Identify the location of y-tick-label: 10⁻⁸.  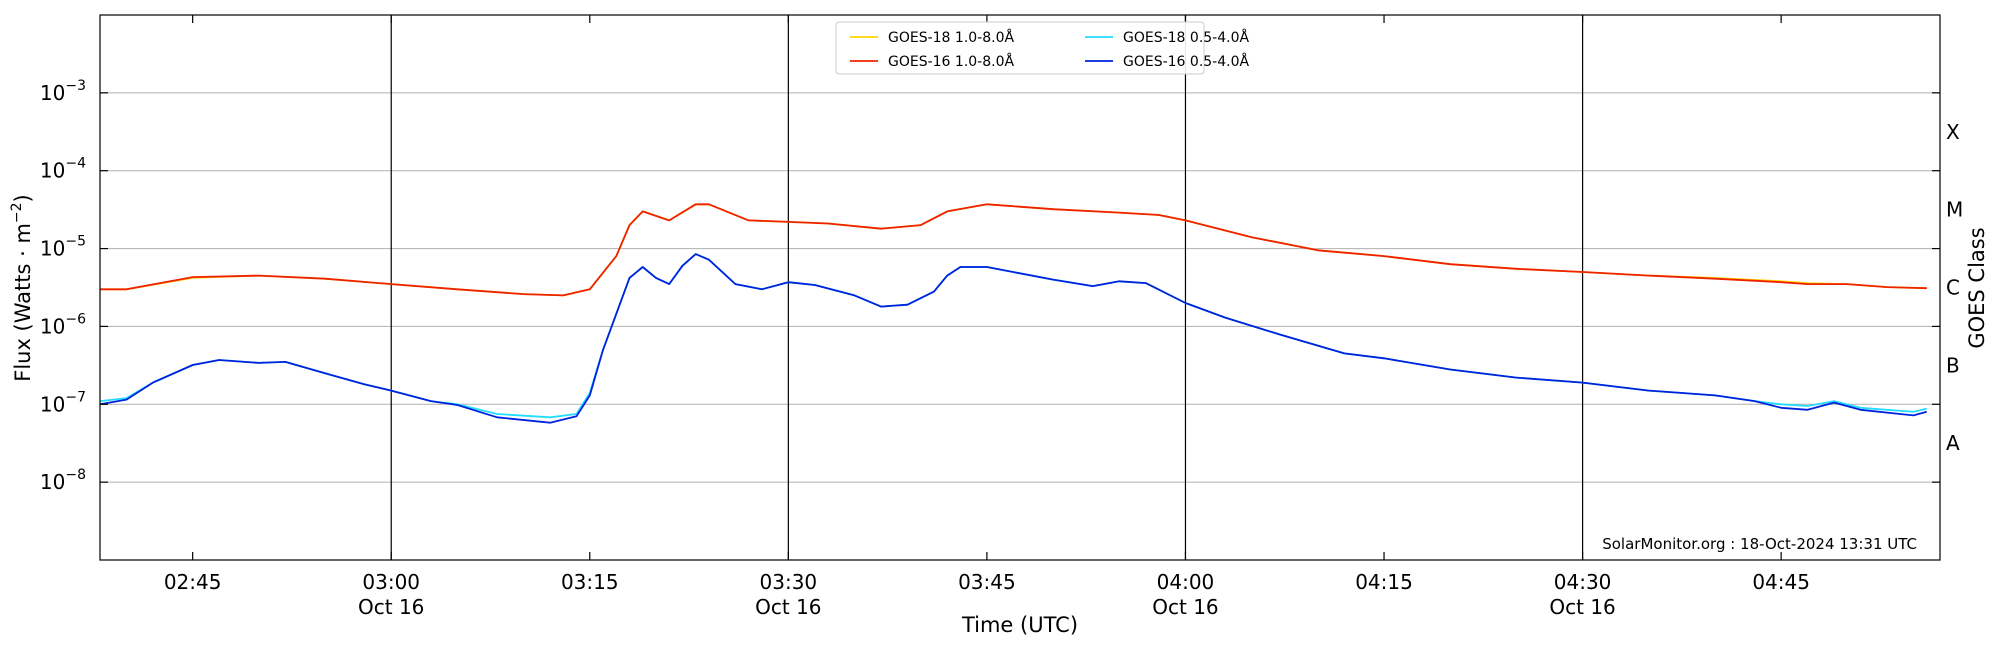
(63, 480).